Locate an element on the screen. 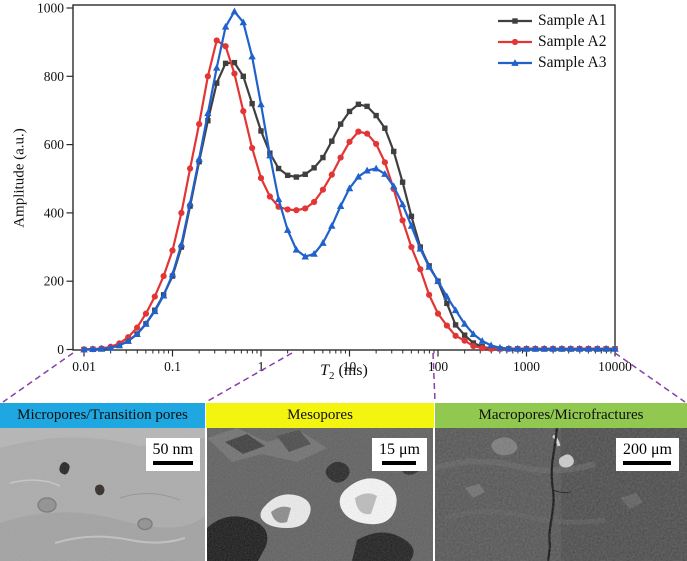 This screenshot has width=687, height=561. legend-label-sample-a3: Sample A3 is located at coordinates (572, 62).